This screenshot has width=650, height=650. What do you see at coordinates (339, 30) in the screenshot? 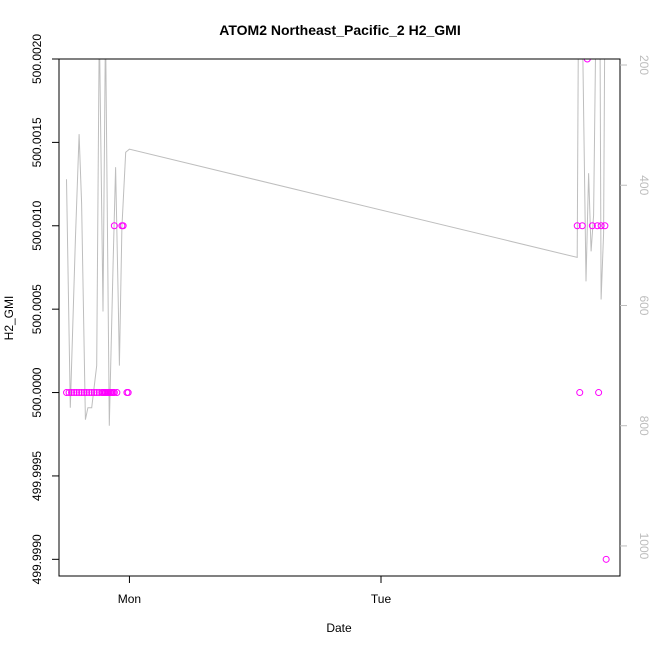
I see `chart-title: ATOM2 Northeast_Pacific_2 H2_GMI` at bounding box center [339, 30].